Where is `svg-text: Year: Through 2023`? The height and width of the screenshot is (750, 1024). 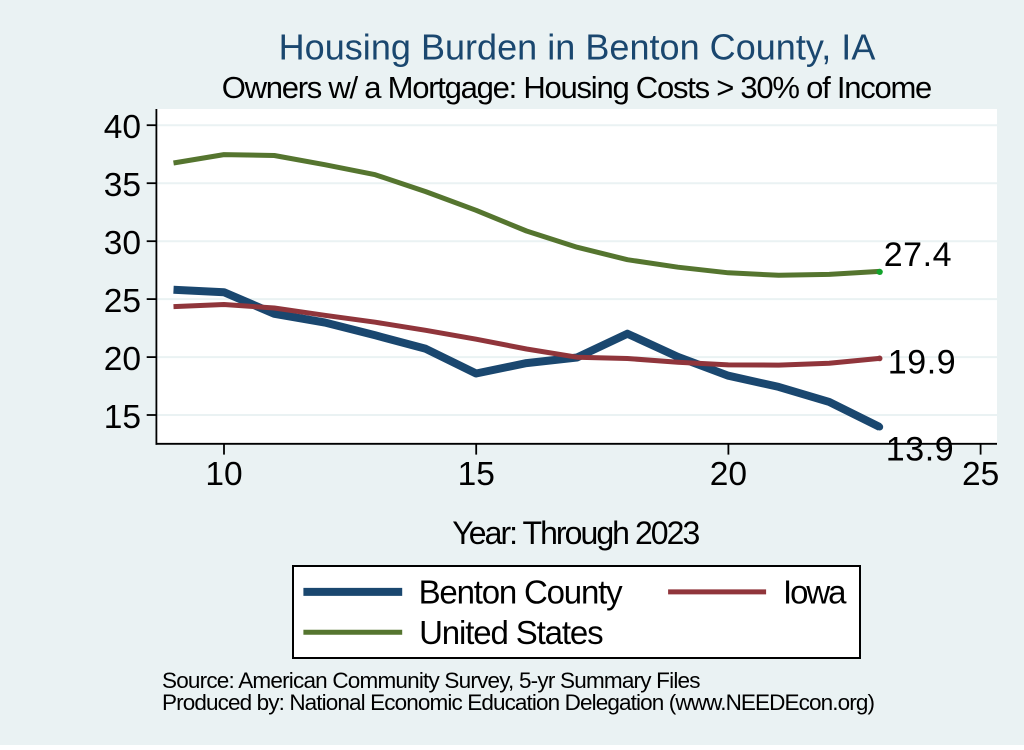 svg-text: Year: Through 2023 is located at coordinates (576, 533).